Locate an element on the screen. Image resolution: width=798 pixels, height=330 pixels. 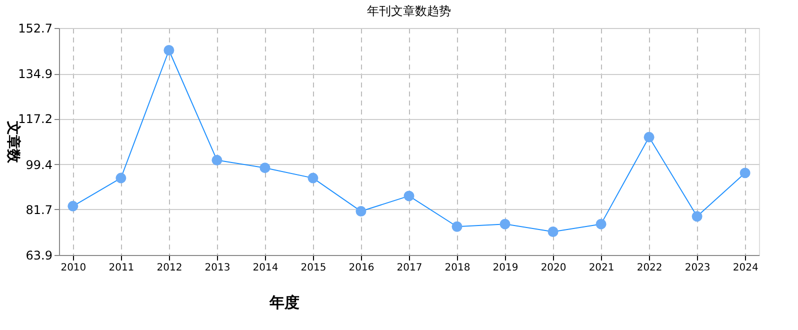
x-axis-title: 年度 is located at coordinates (284, 303).